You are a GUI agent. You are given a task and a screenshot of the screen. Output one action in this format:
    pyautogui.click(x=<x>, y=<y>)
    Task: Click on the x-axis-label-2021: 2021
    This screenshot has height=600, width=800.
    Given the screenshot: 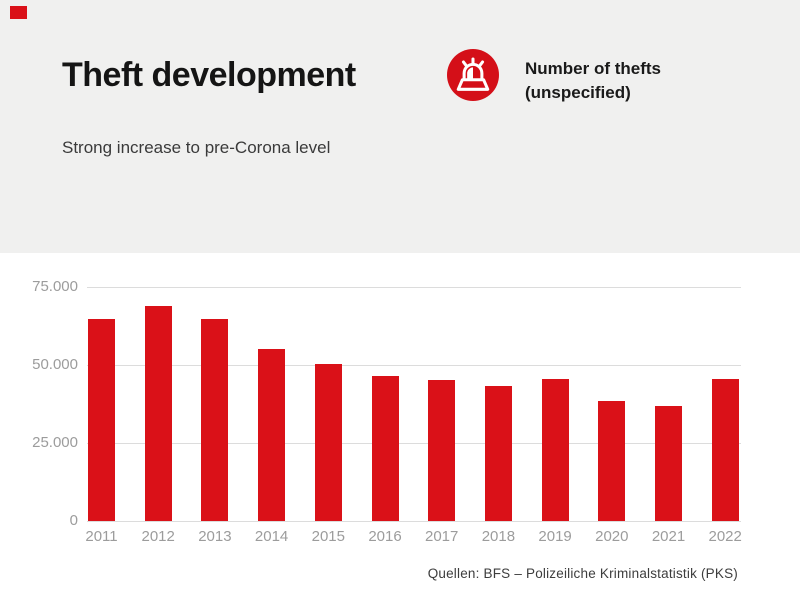 What is the action you would take?
    pyautogui.click(x=668, y=536)
    